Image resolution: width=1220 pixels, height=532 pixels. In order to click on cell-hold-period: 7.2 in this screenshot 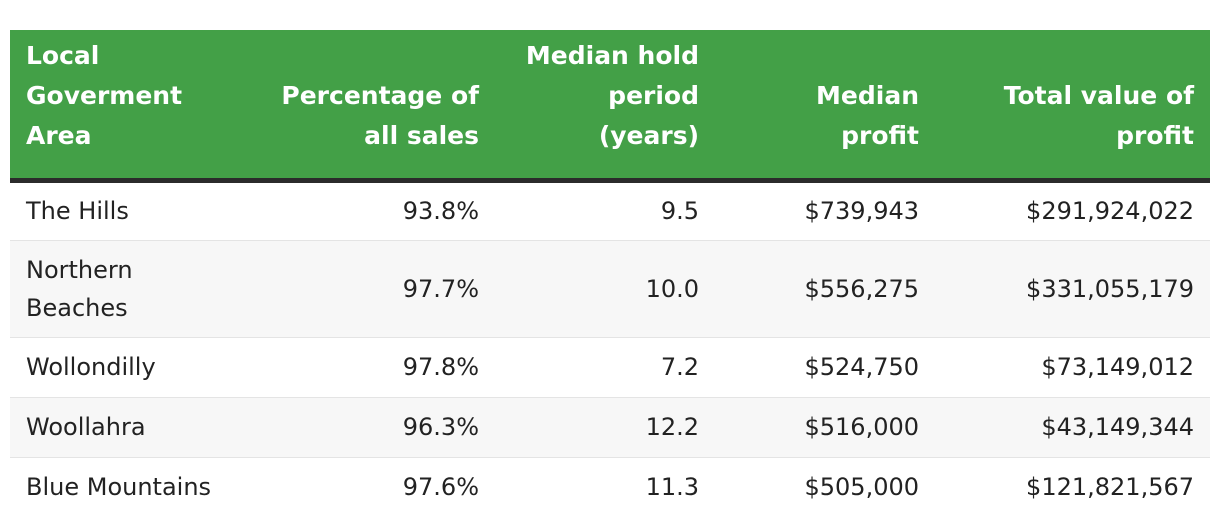, I will do `click(605, 367)`.